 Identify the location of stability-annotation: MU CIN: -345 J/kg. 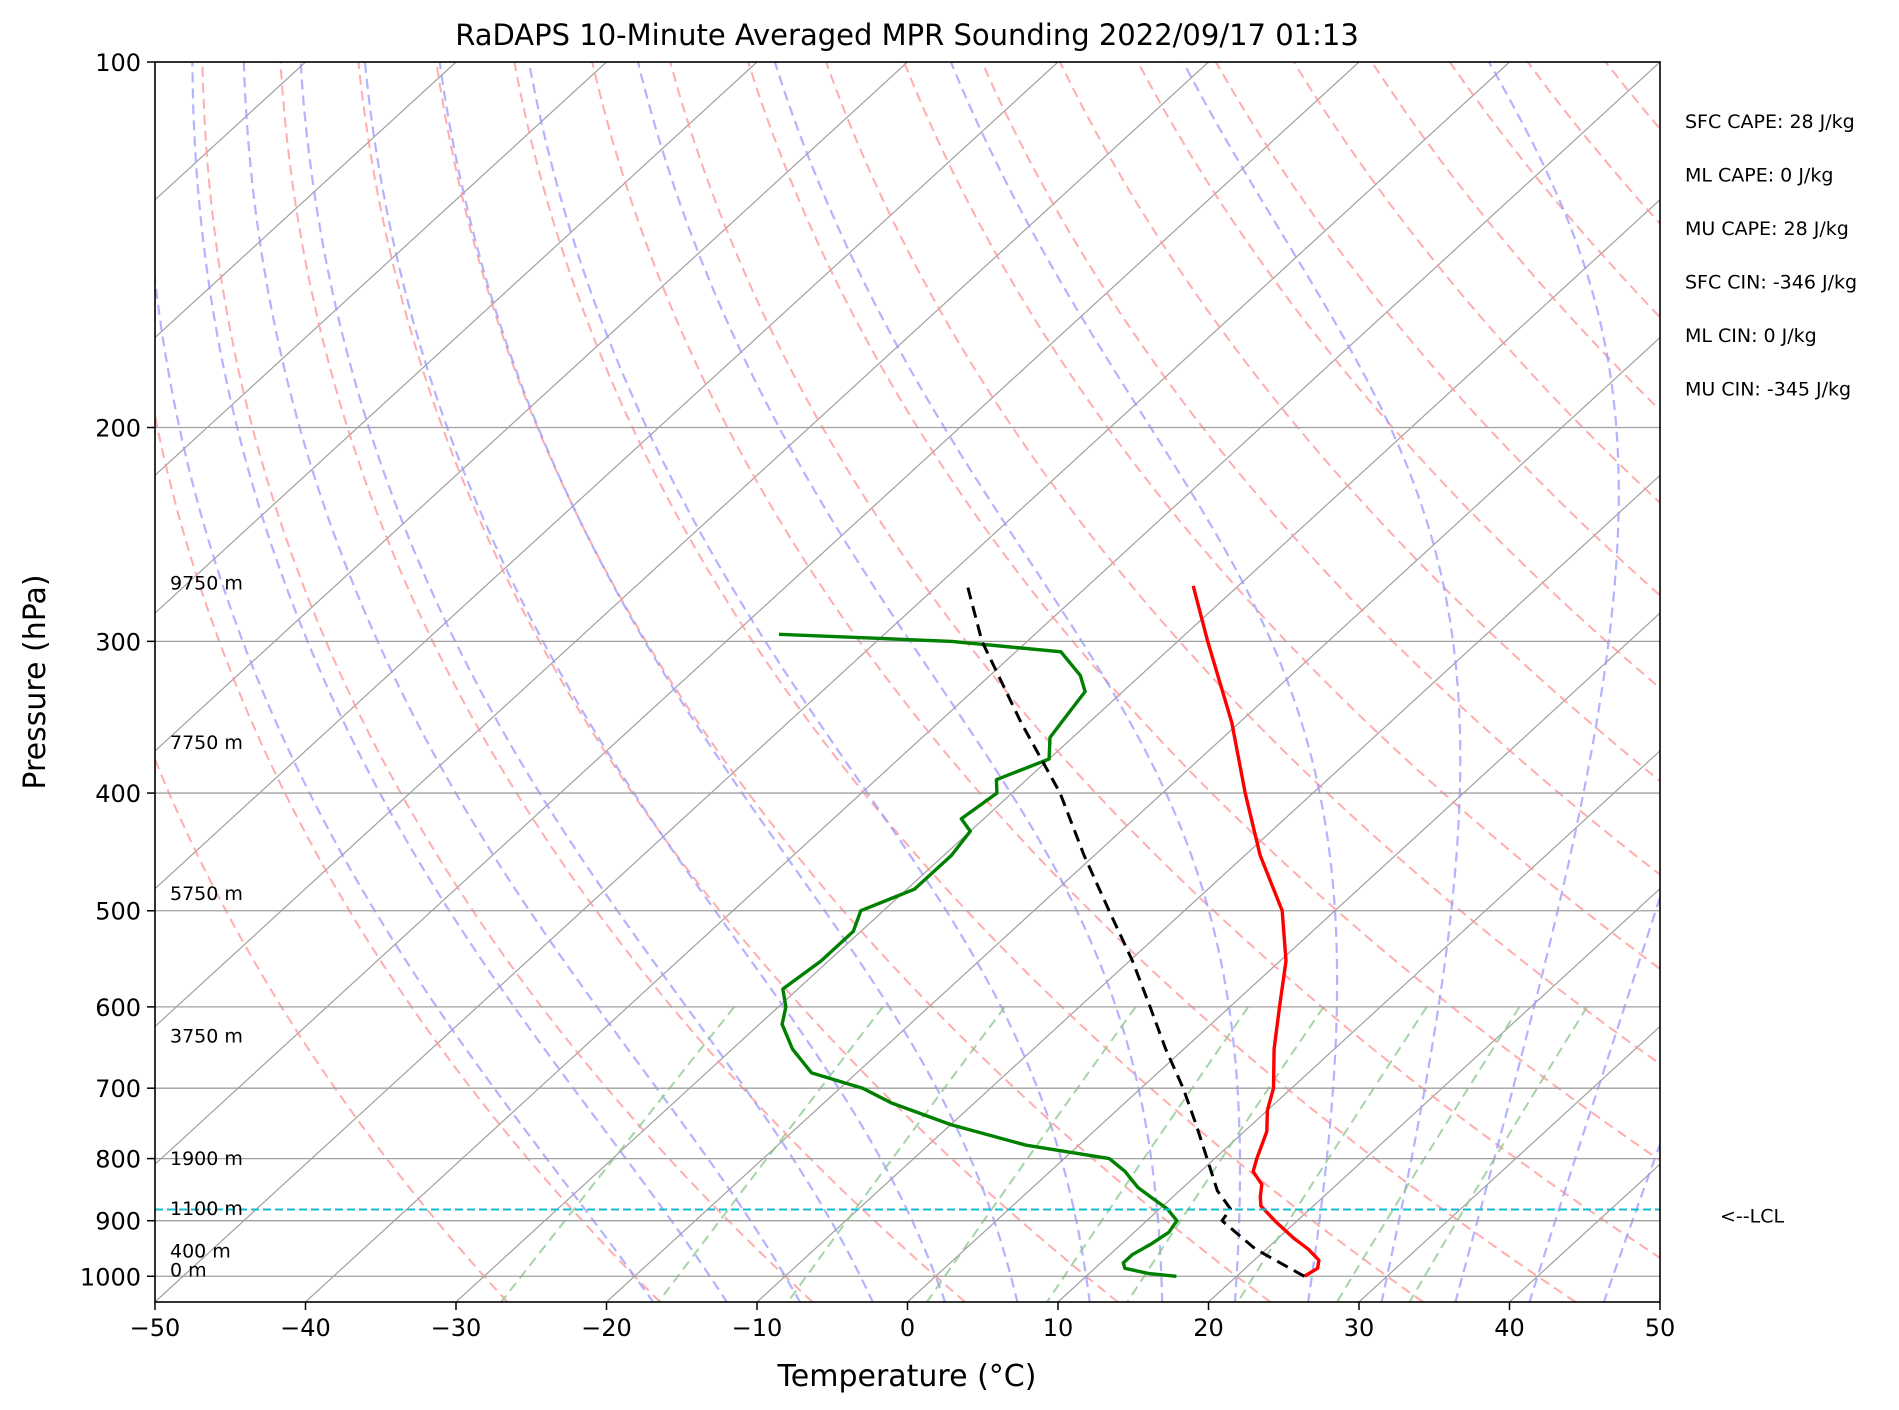
(1768, 390).